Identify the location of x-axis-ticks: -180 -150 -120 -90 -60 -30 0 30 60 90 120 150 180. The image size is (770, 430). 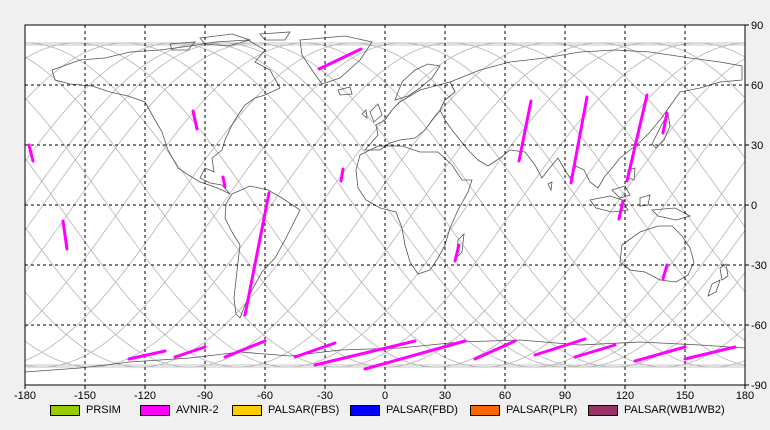
(384, 392).